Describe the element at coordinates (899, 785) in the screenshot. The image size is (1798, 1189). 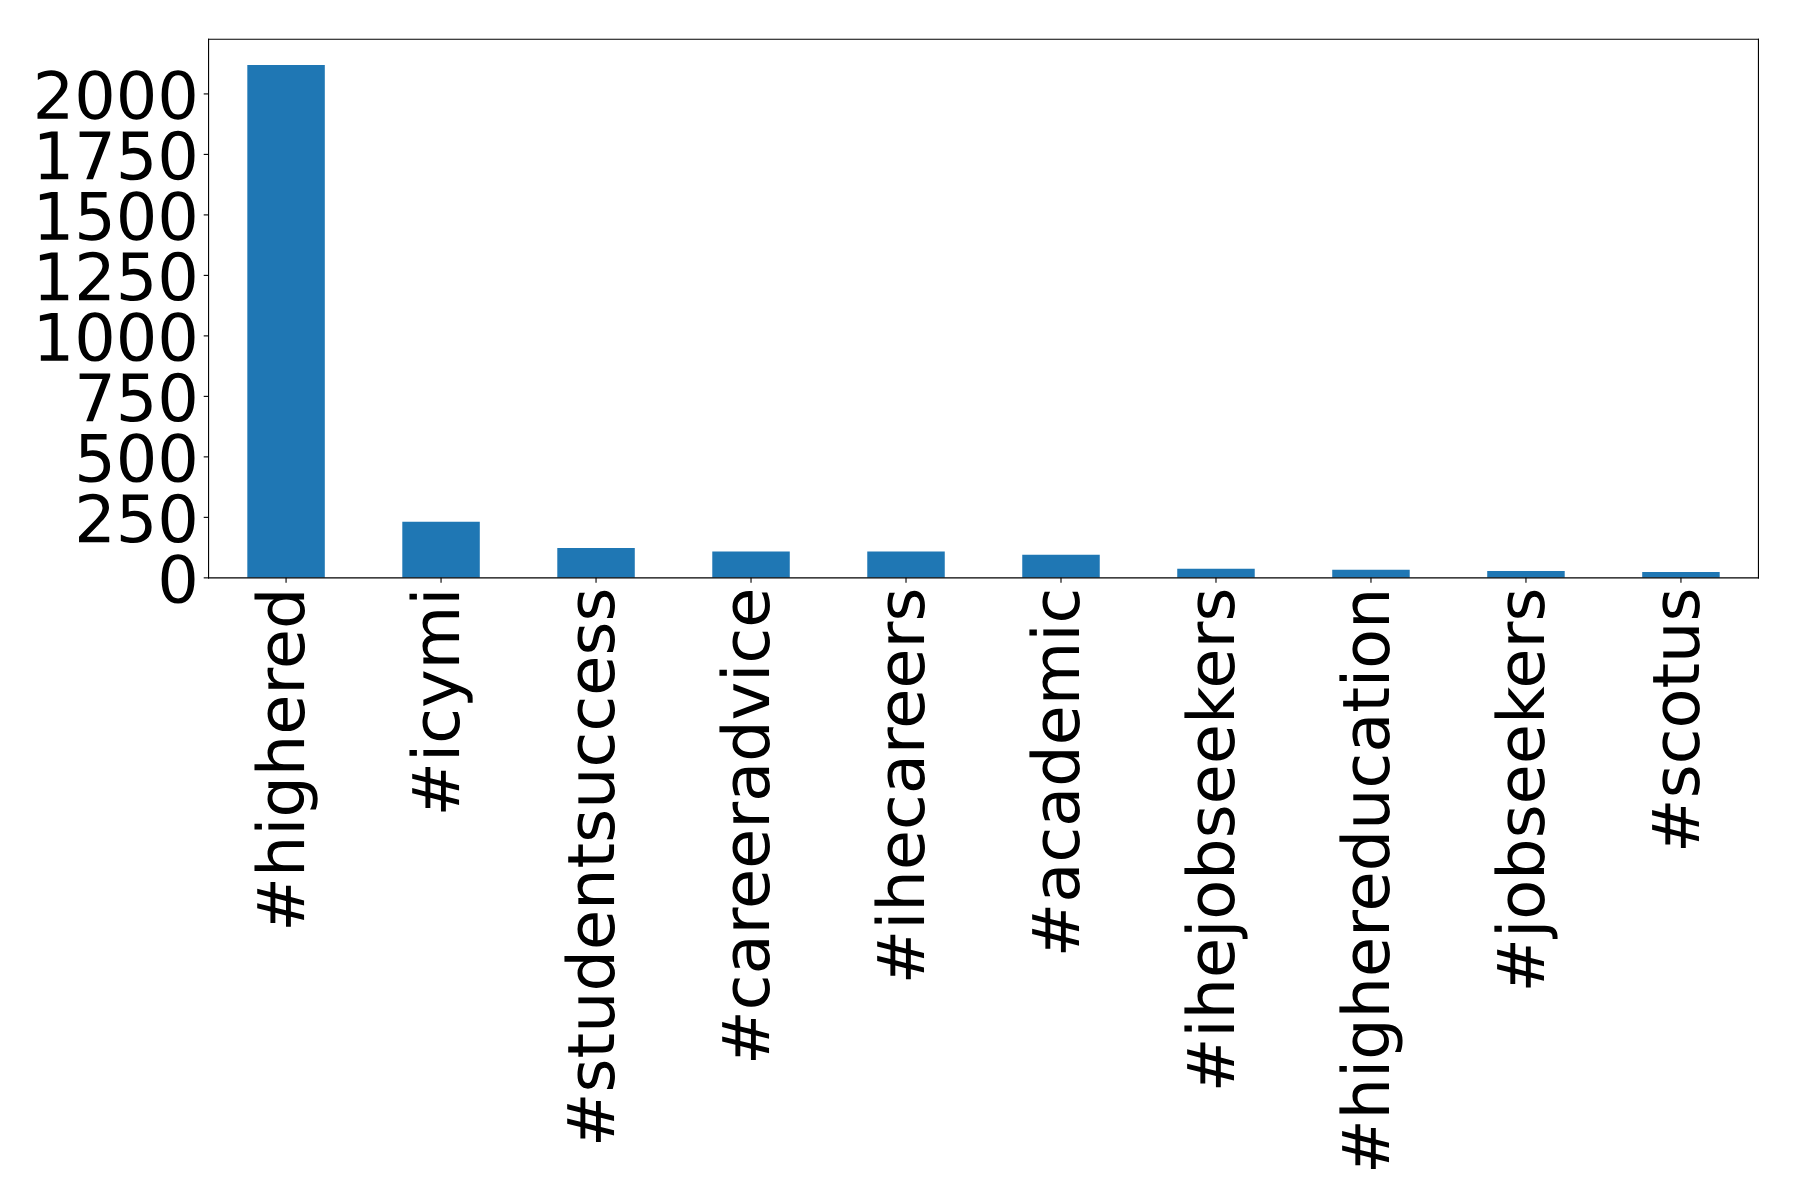
I see `x-tick-label: #ihecareers` at that location.